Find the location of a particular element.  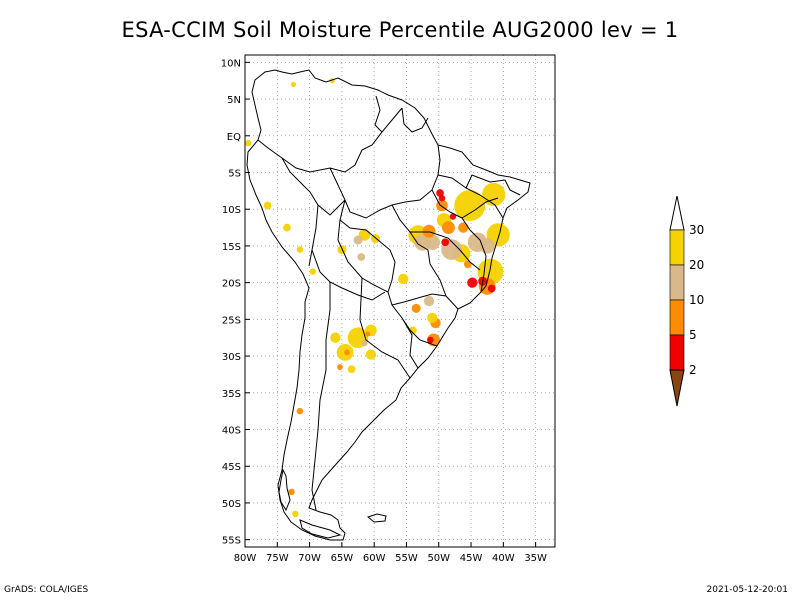

lon-tick-label: 60W is located at coordinates (374, 558).